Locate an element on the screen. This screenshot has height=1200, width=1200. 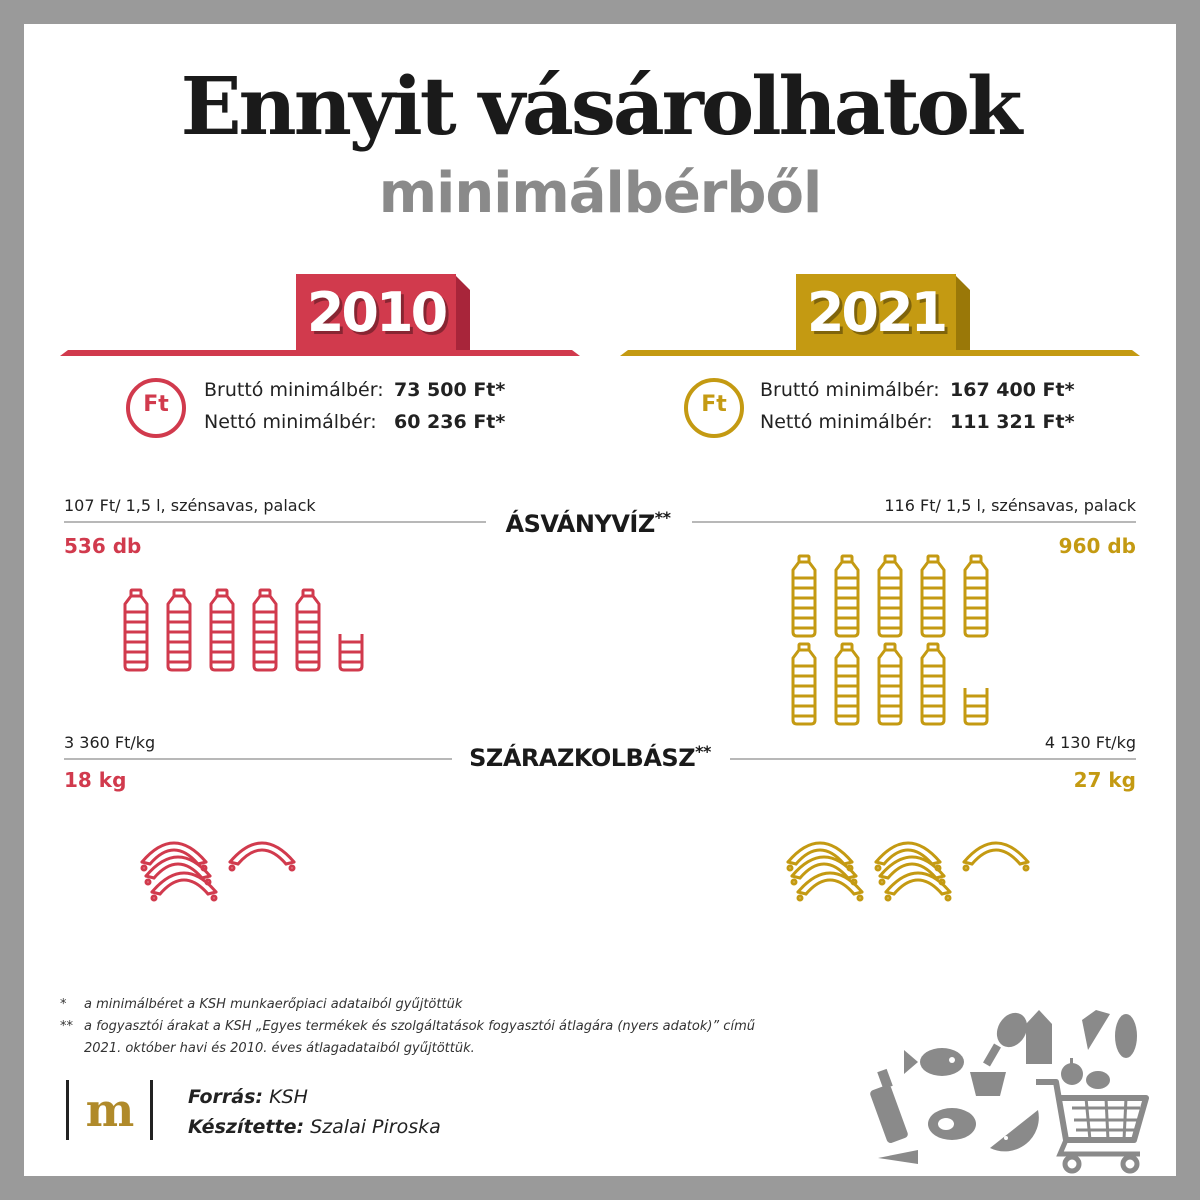
forint-coin-text-2021: Ft is located at coordinates (714, 404).